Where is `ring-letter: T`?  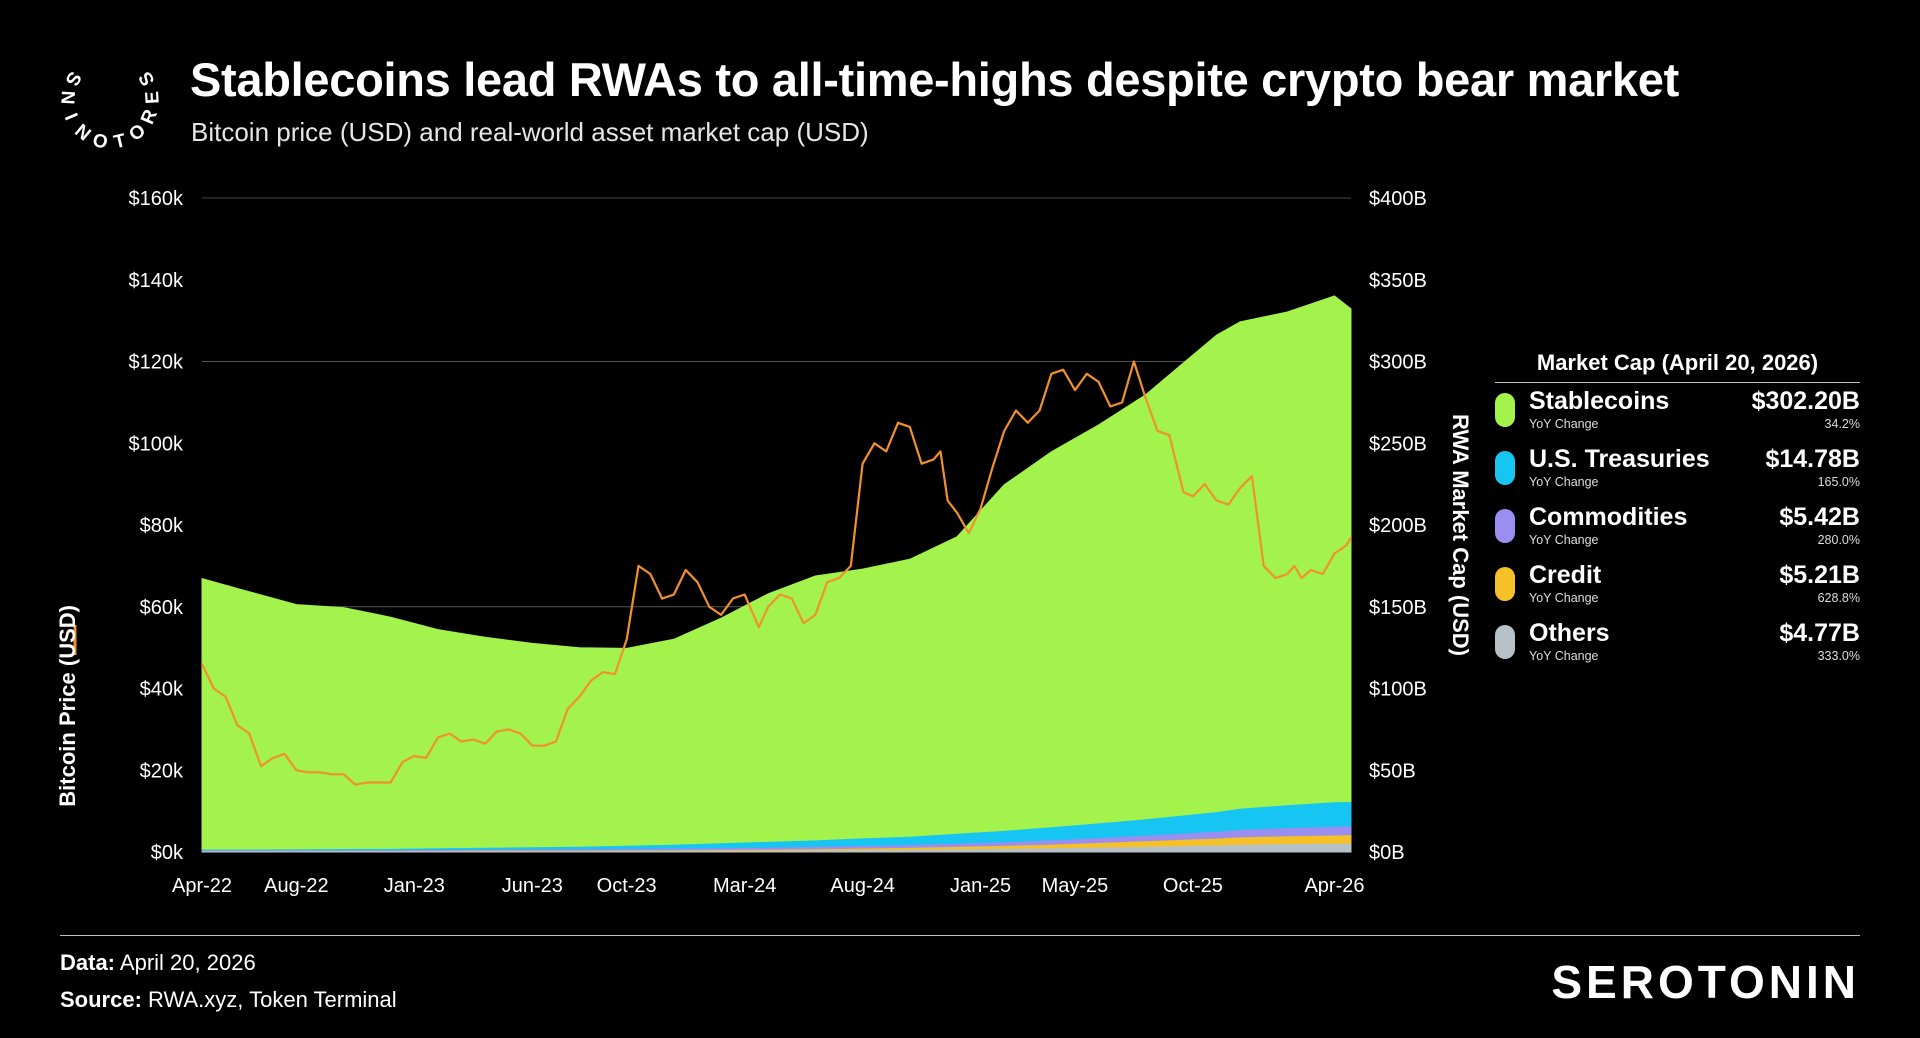
ring-letter: T is located at coordinates (120, 141).